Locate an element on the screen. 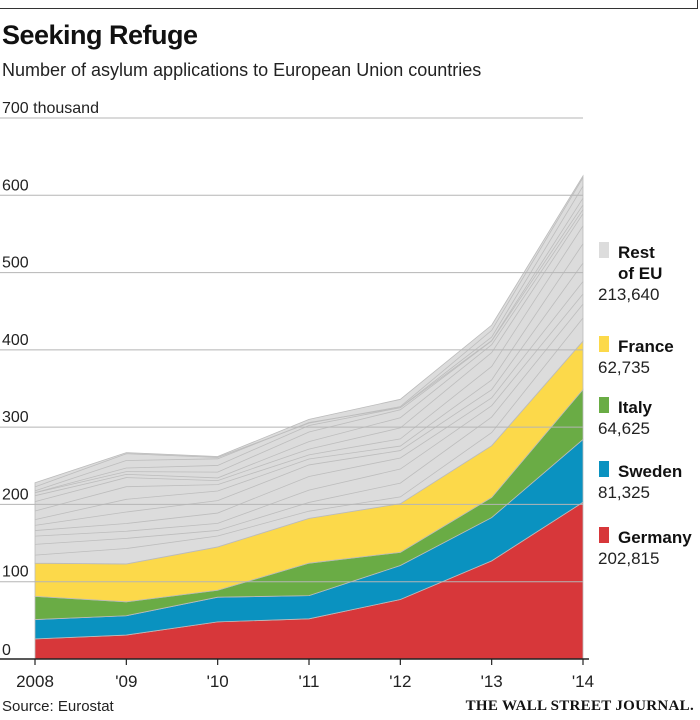 The image size is (700, 720). x-tick-label: '12 is located at coordinates (400, 681).